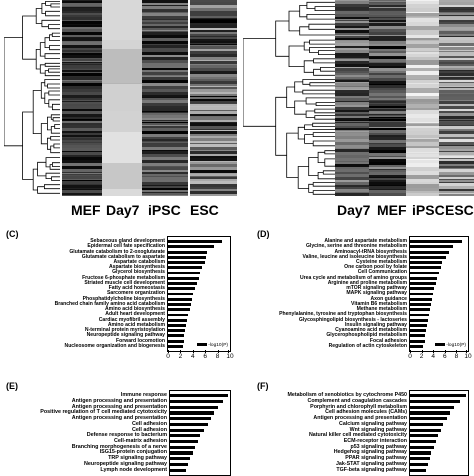 The width and height of the screenshot is (474, 476). What do you see at coordinates (193, 351) in the screenshot?
I see `x-tick-mark` at bounding box center [193, 351].